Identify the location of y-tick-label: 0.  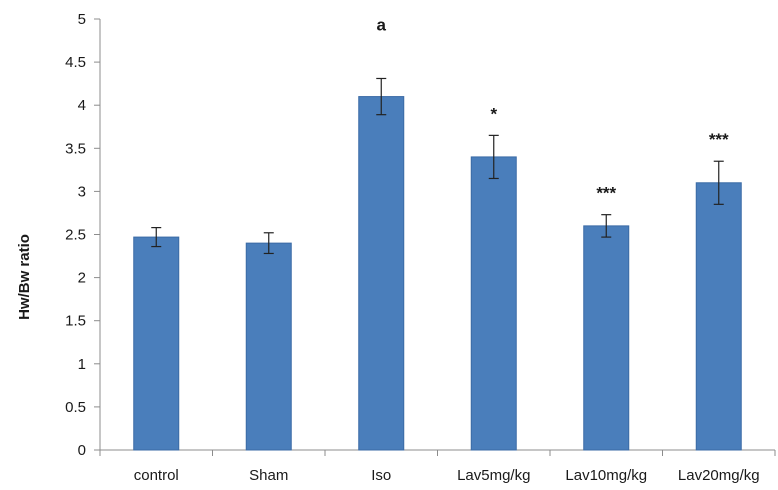
(82, 450).